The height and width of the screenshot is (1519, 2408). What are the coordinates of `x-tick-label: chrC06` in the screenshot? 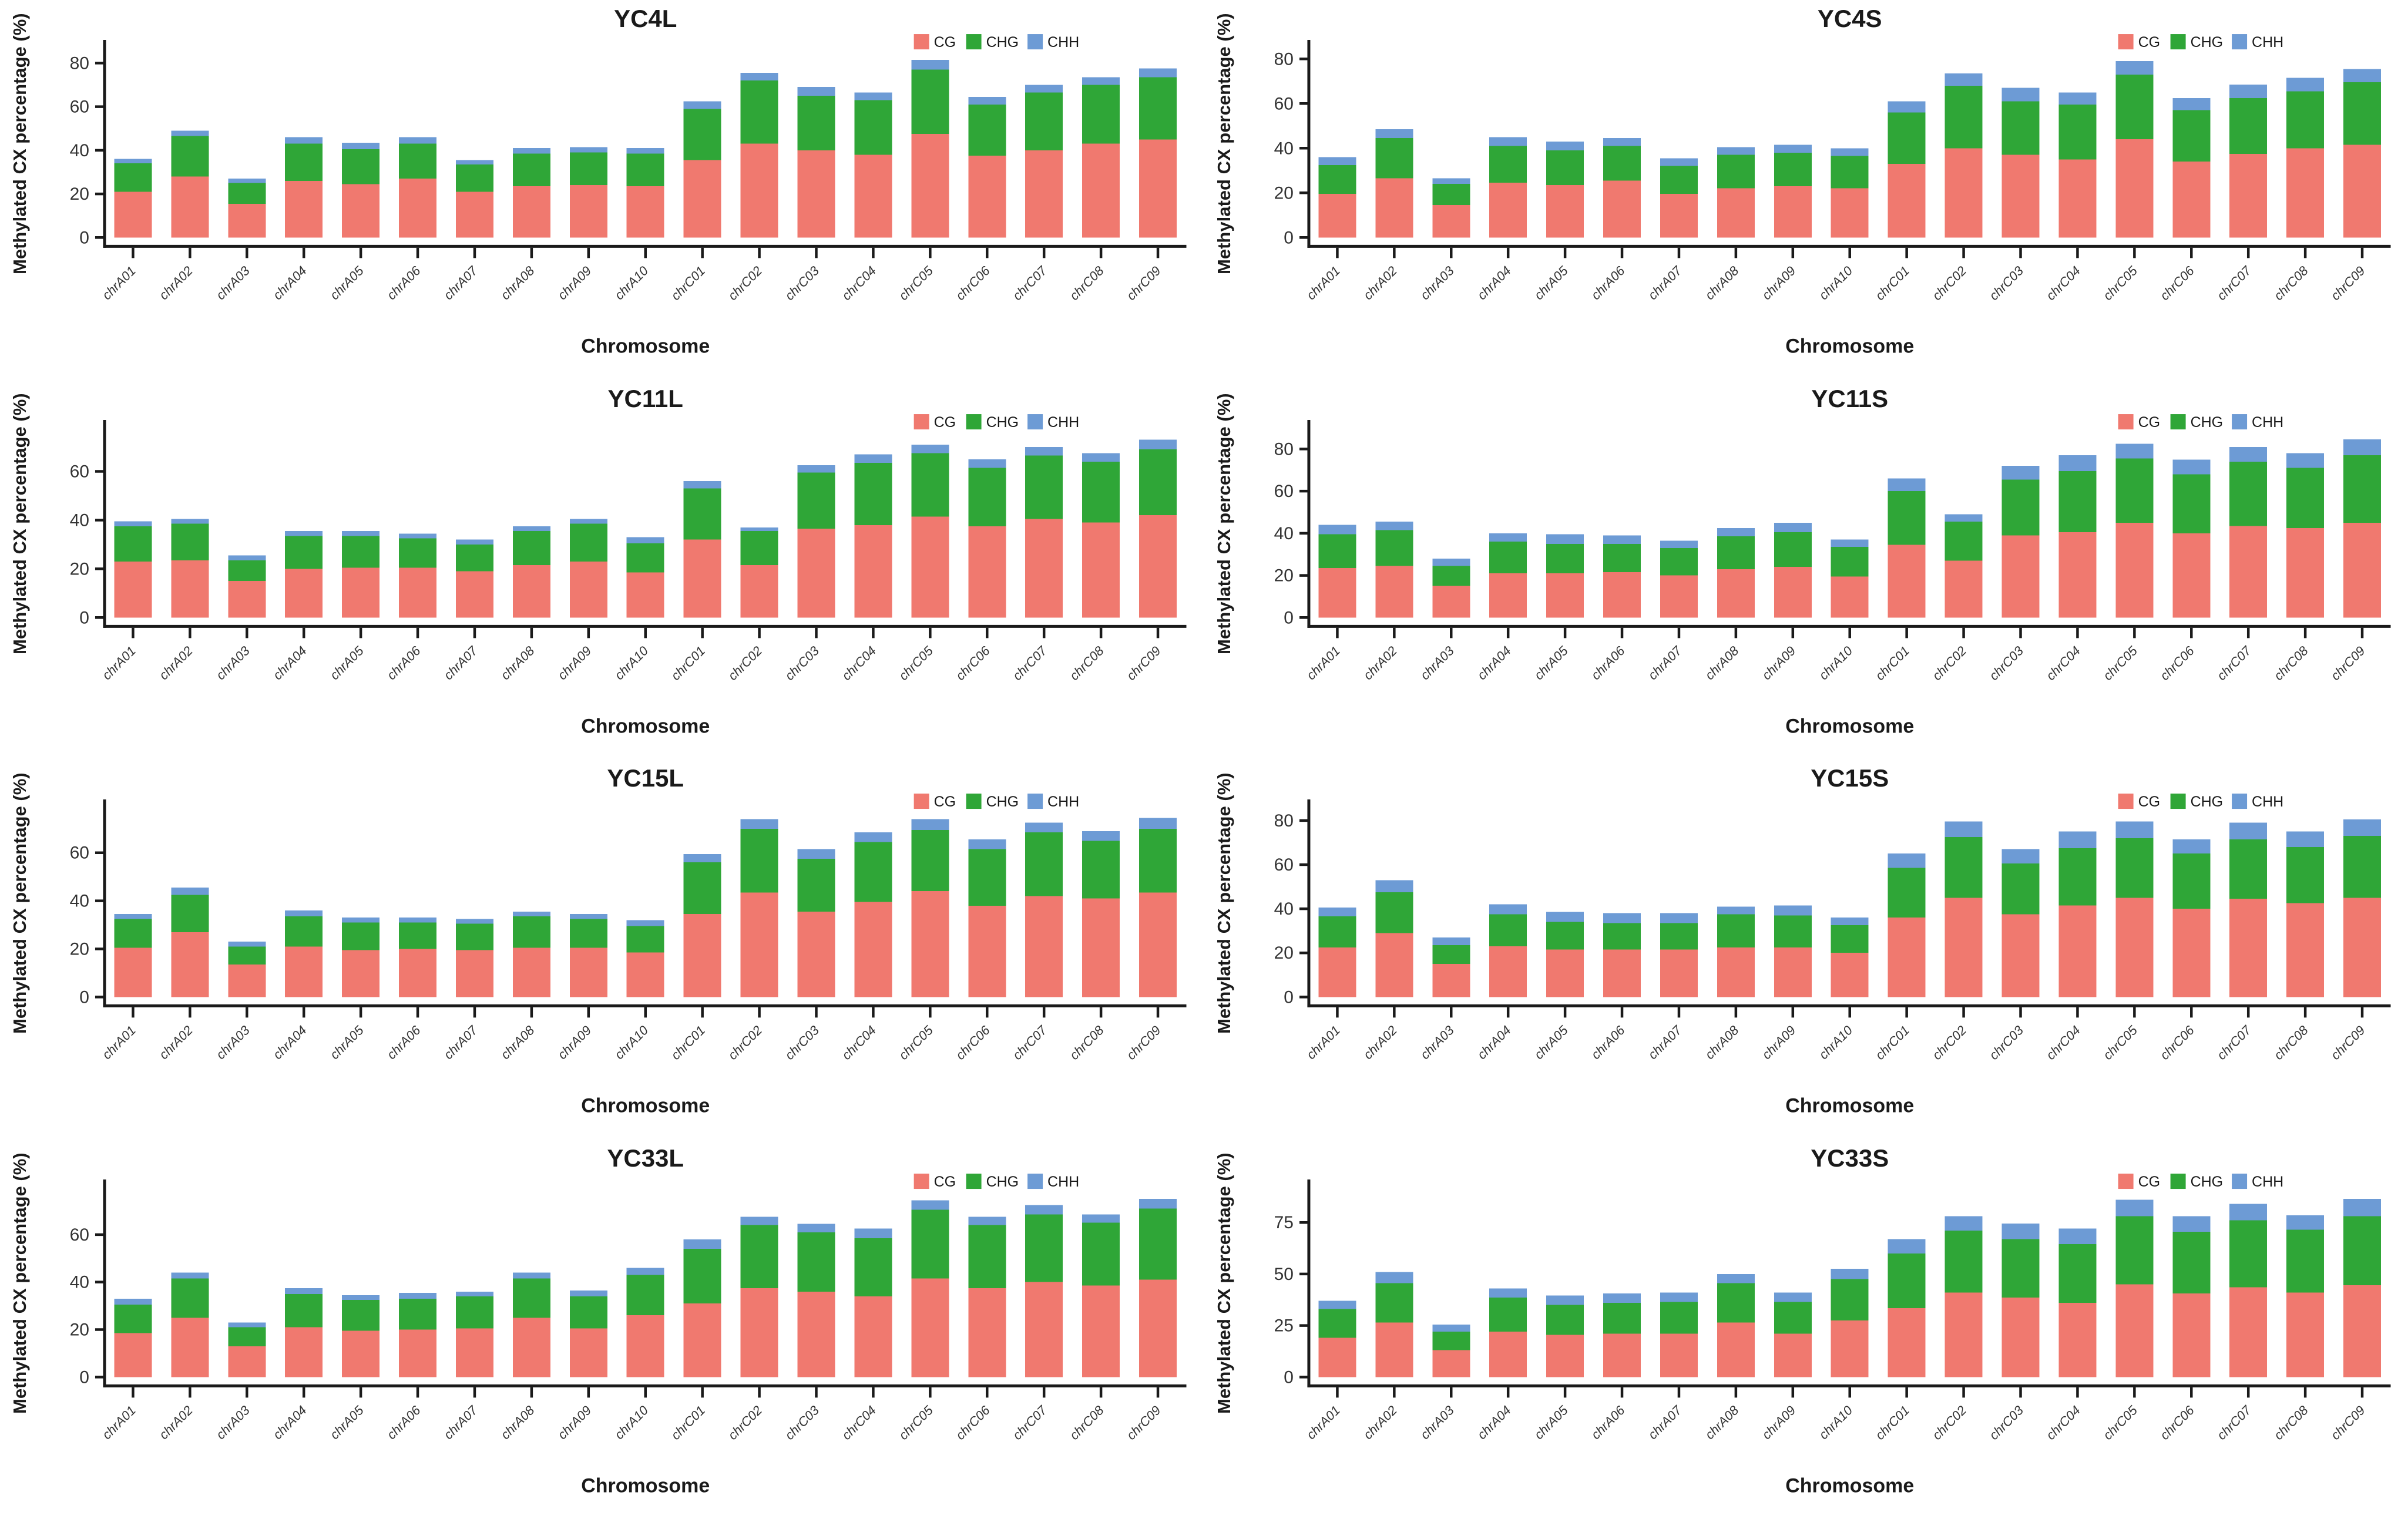 It's located at (973, 283).